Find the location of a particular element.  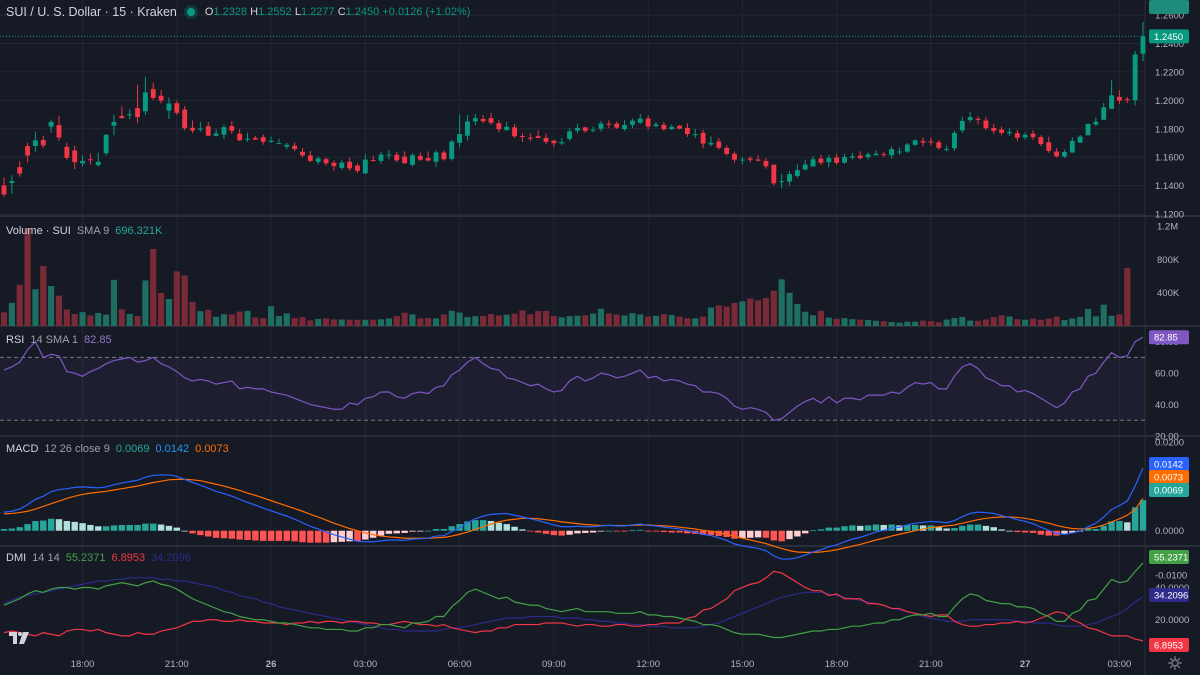

macd-line is located at coordinates (573, 513).